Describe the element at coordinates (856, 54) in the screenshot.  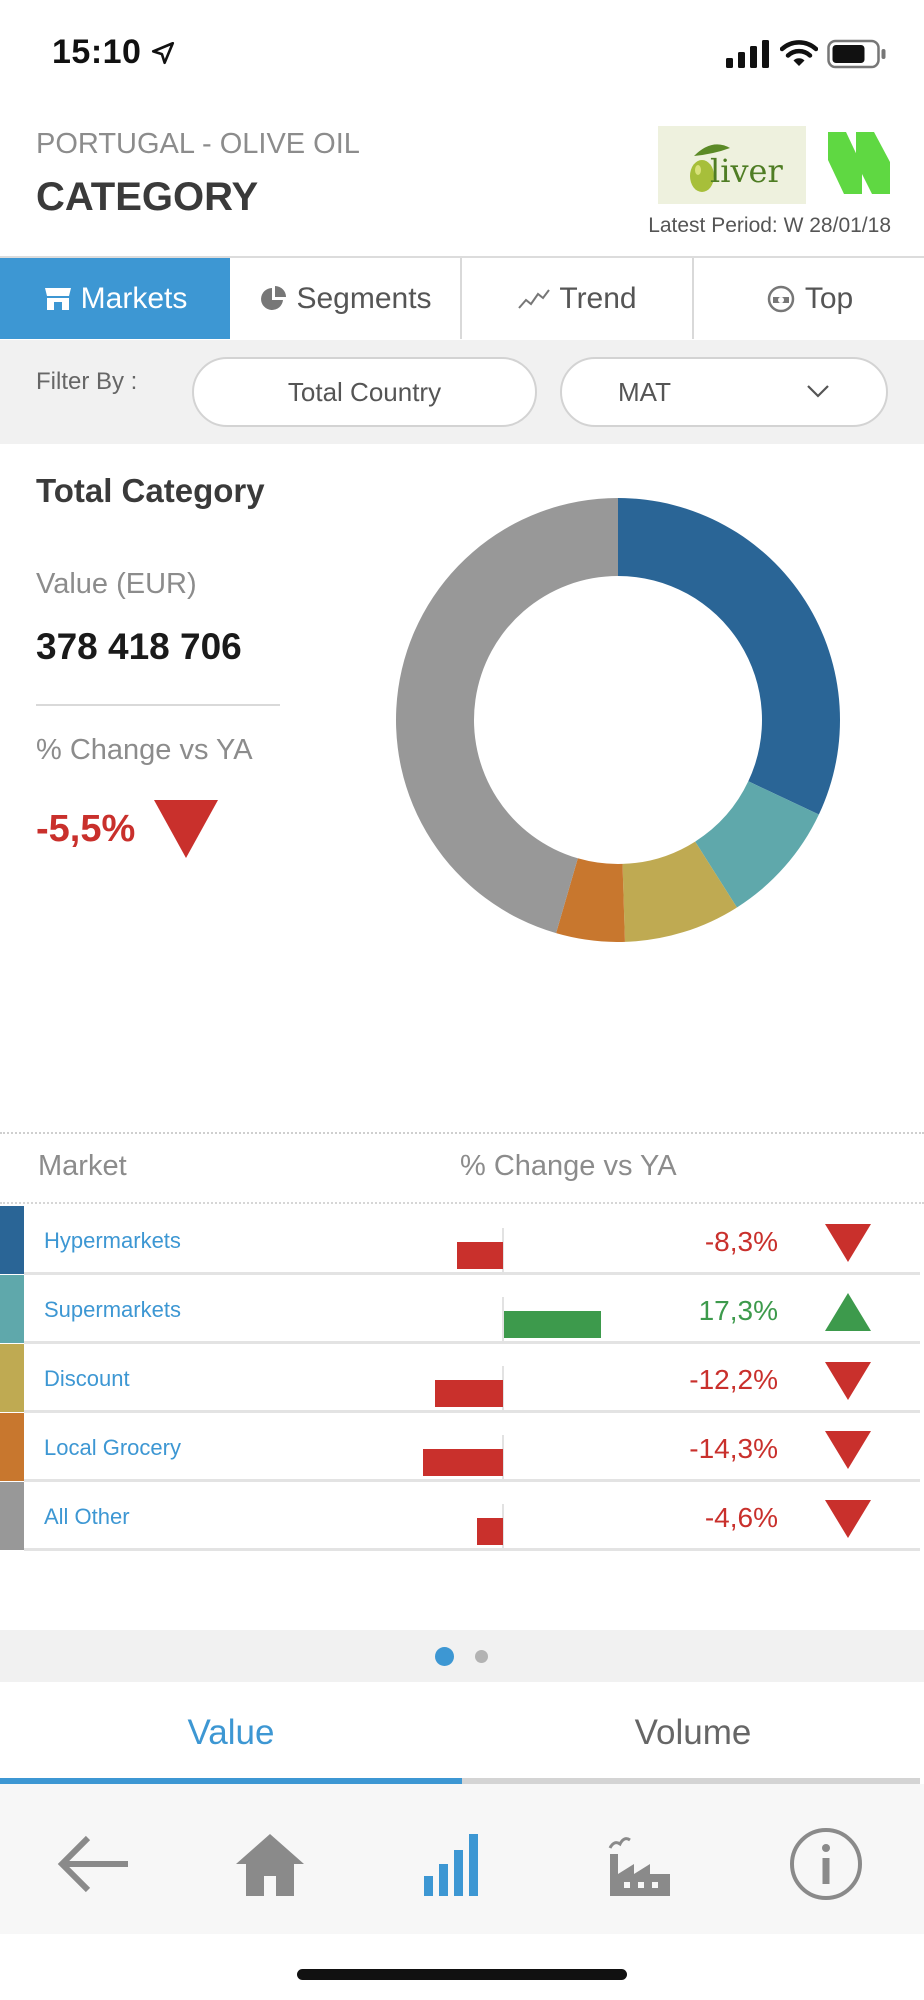
I see `battery-icon` at that location.